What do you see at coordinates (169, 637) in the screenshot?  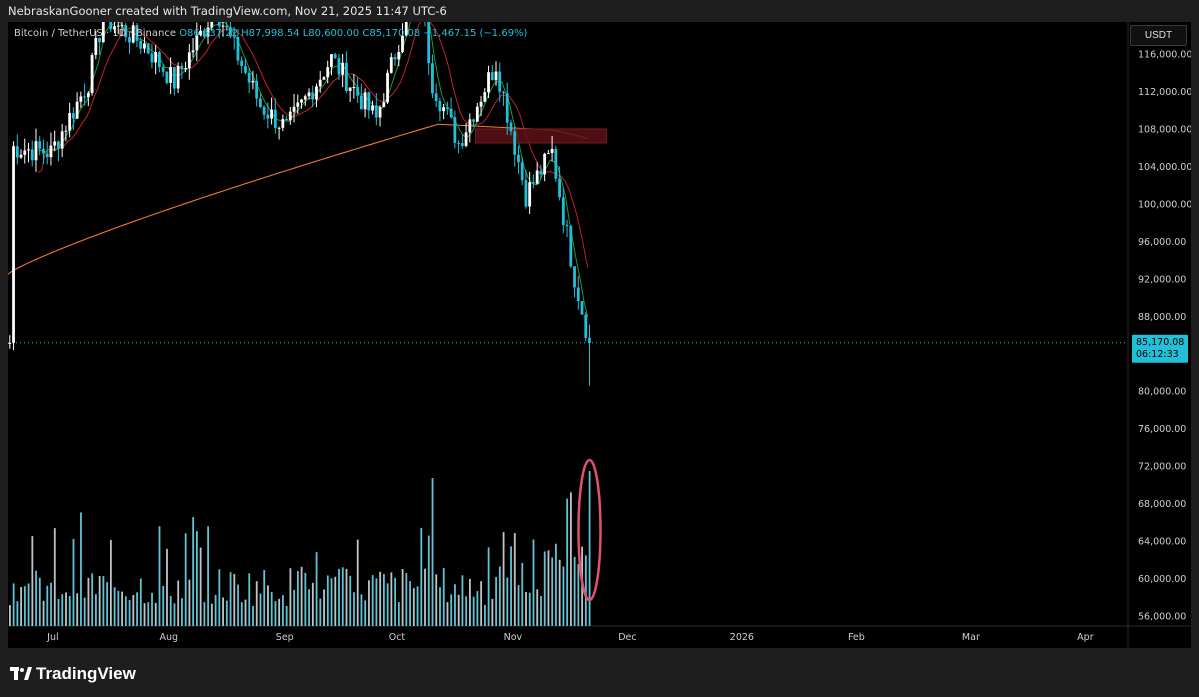 I see `x-tick-label: Aug` at bounding box center [169, 637].